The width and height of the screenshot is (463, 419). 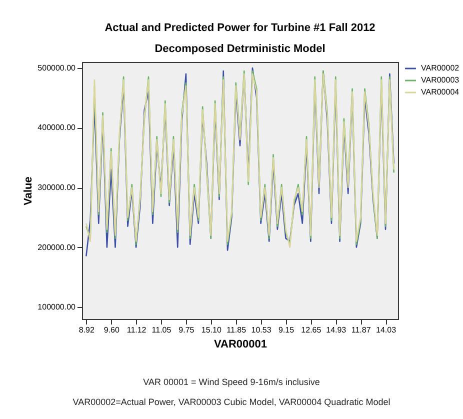 What do you see at coordinates (311, 330) in the screenshot?
I see `x-tick-label: 12.65` at bounding box center [311, 330].